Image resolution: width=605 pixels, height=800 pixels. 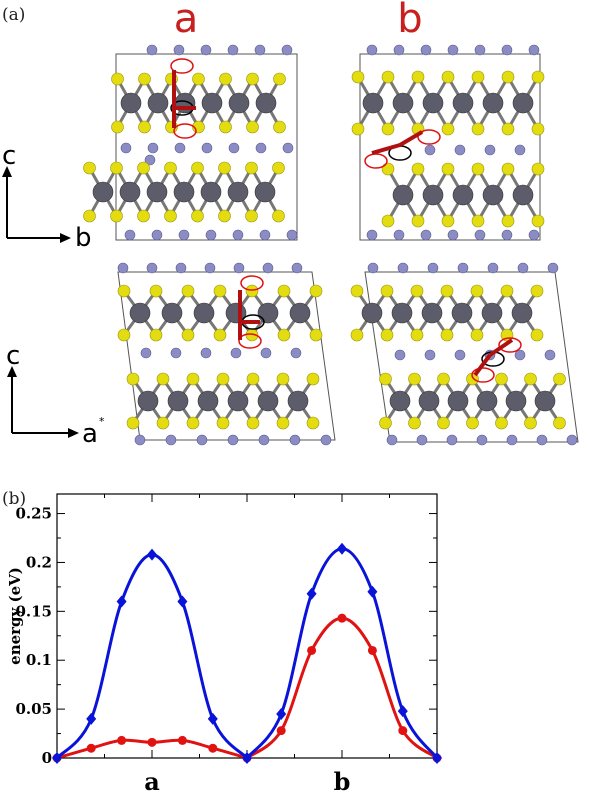 I want to click on unit-cell-outline, so click(x=206, y=147).